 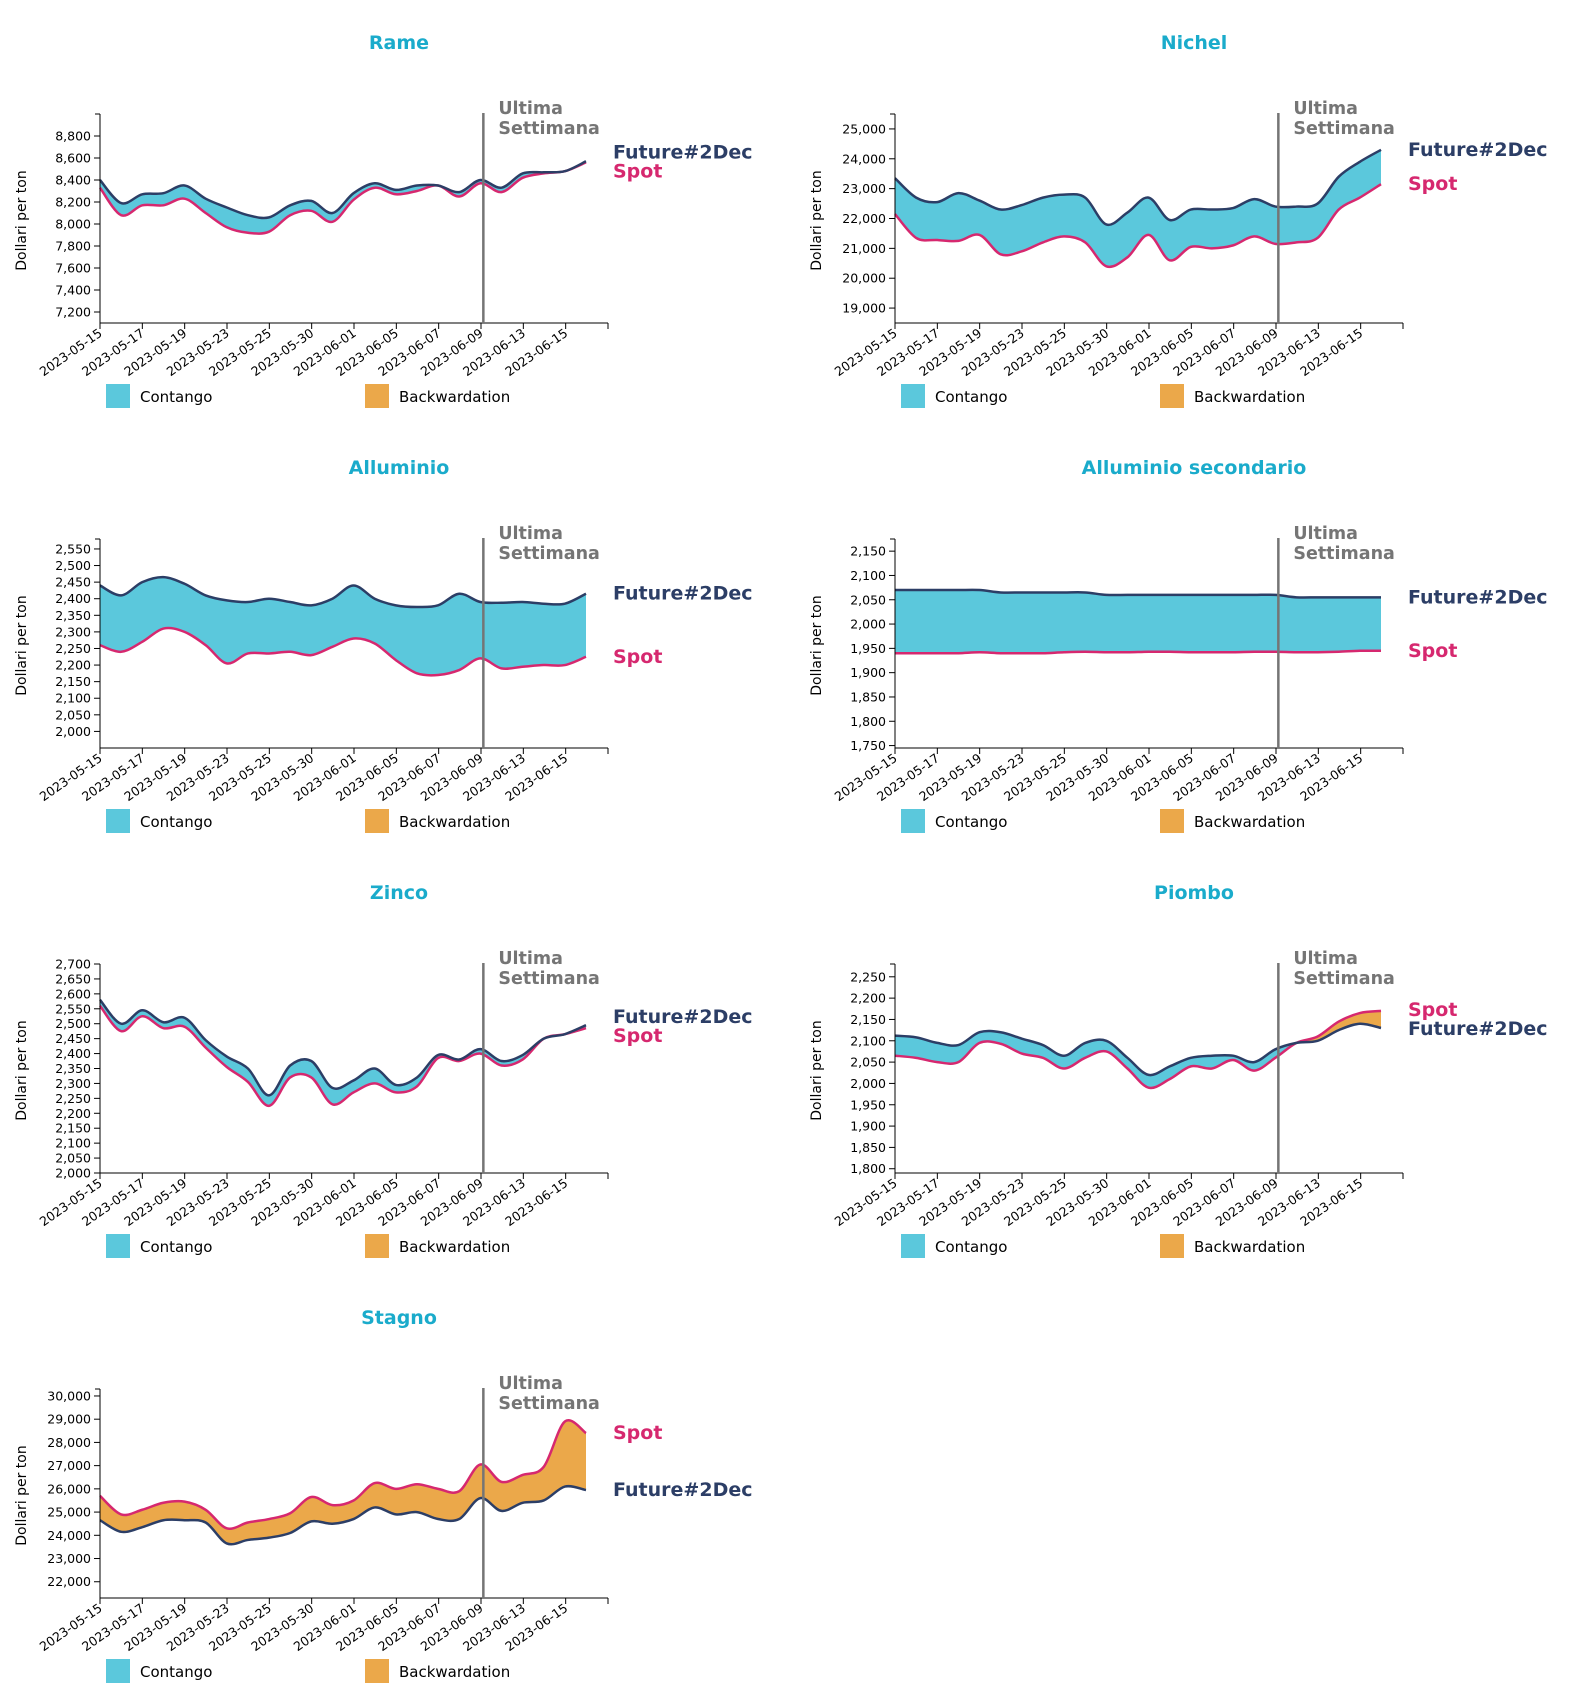 I want to click on chart-title: Zinco, so click(x=399, y=893).